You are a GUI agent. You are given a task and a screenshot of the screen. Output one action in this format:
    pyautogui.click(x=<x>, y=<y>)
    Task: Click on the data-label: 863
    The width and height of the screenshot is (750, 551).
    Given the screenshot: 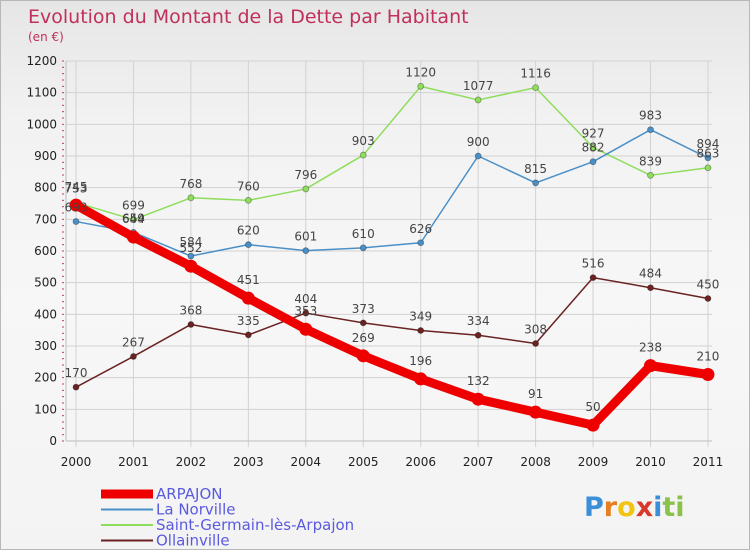 What is the action you would take?
    pyautogui.click(x=707, y=154)
    